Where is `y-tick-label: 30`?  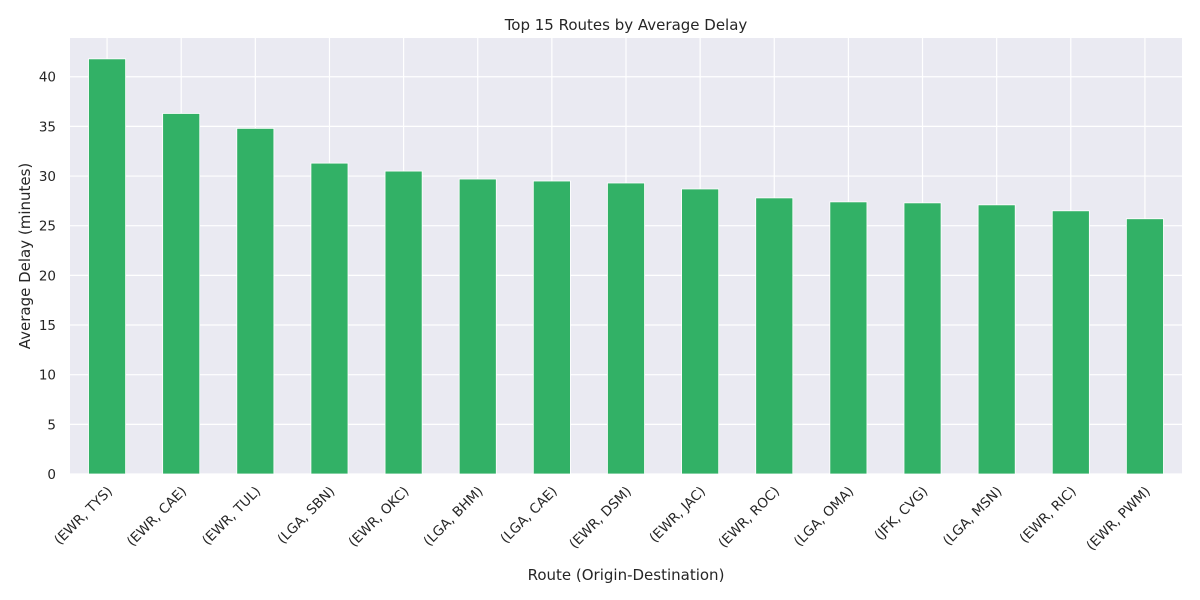 y-tick-label: 30 is located at coordinates (47, 177).